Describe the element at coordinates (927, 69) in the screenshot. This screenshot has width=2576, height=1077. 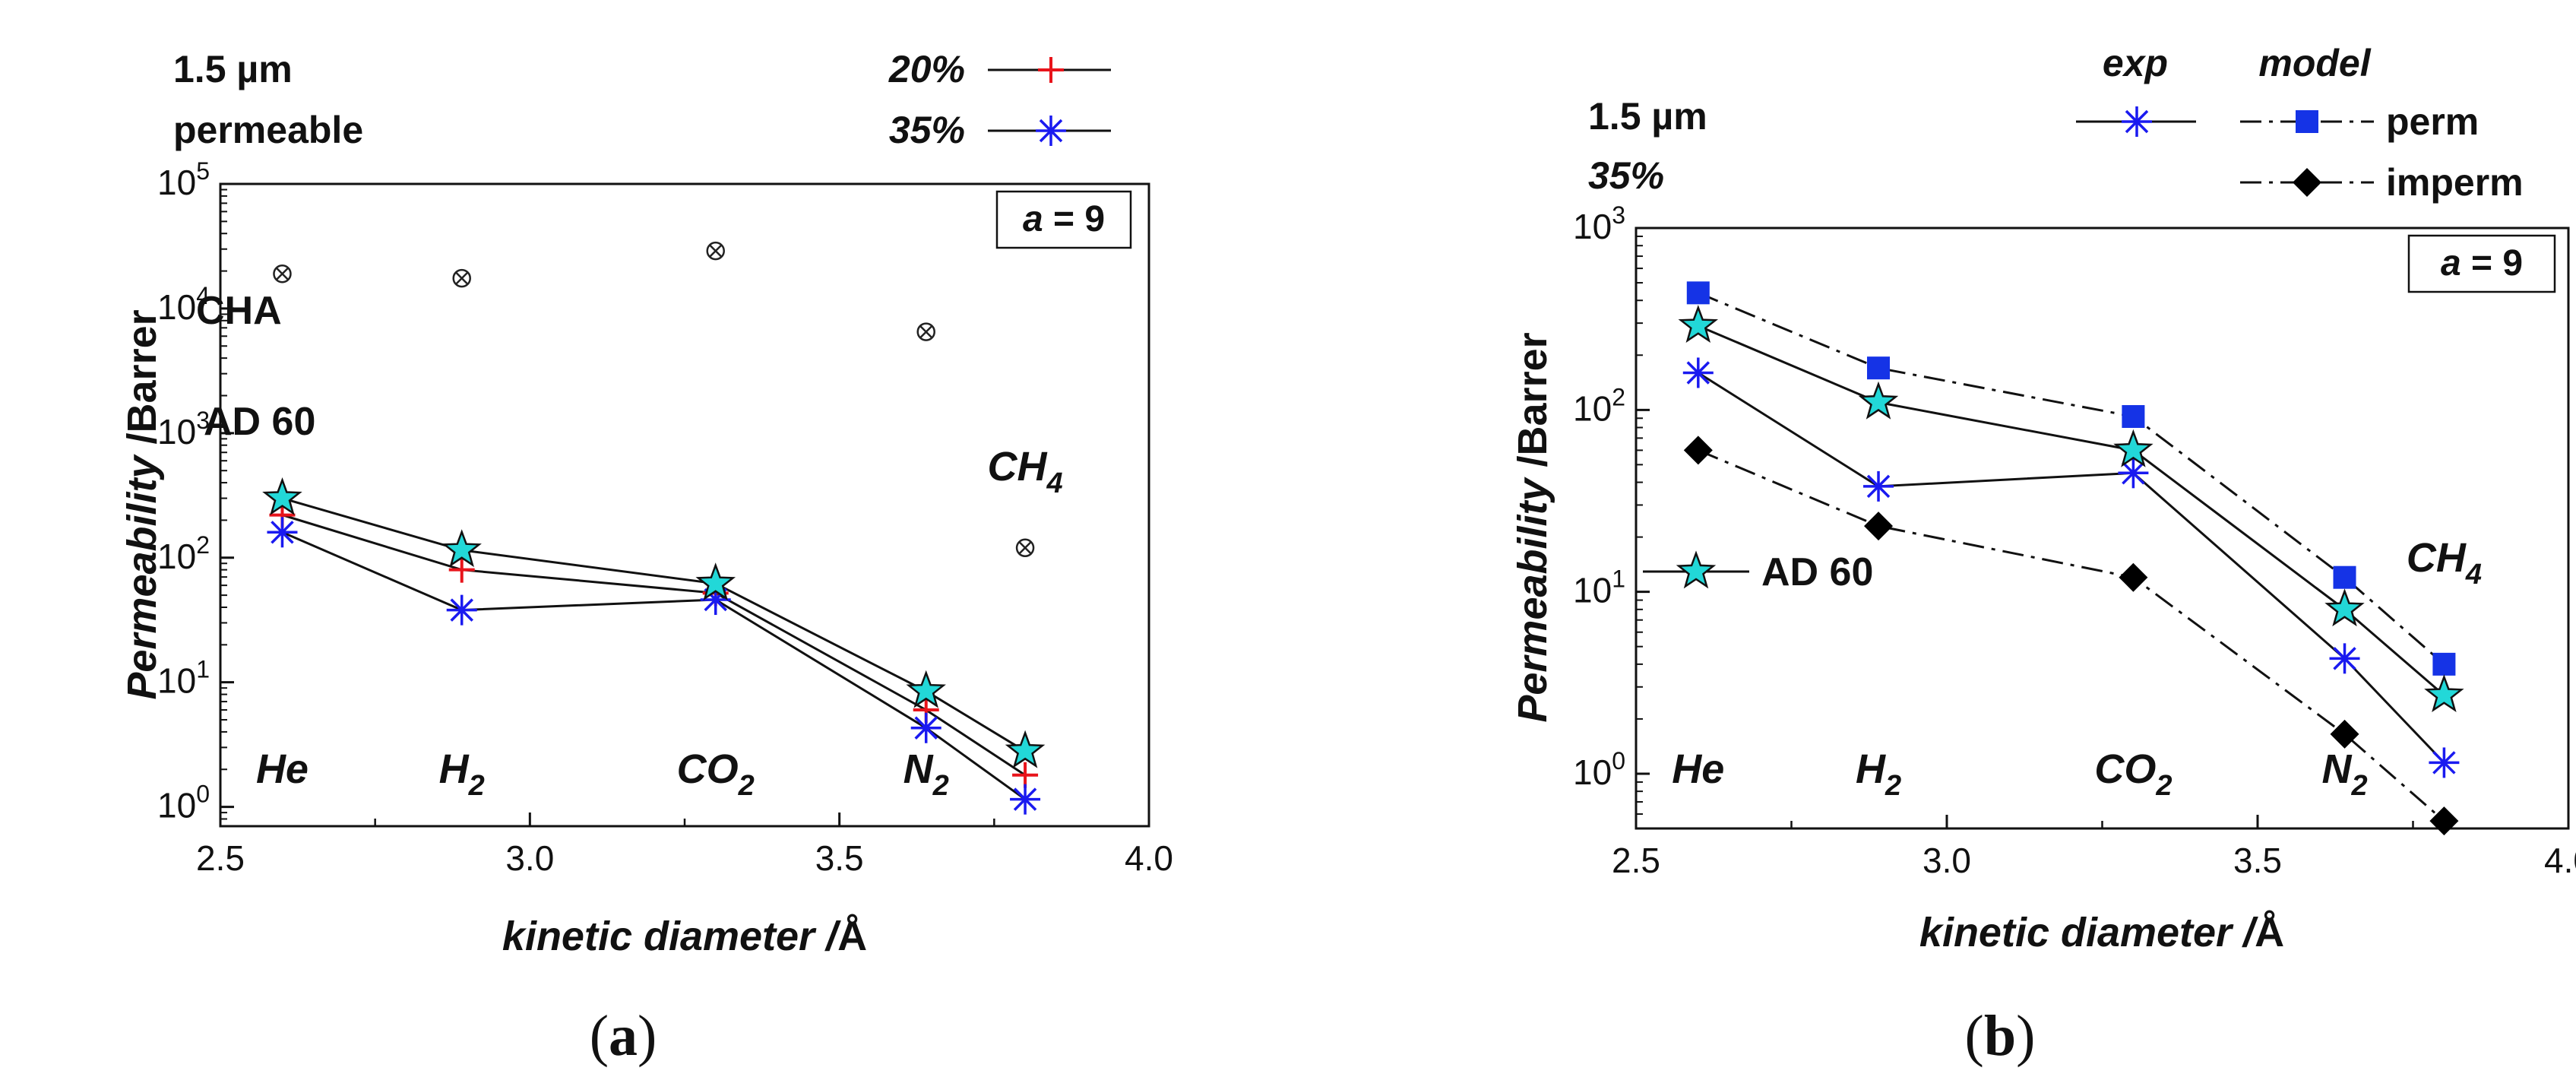
I see `legend-a-label-20: 20%` at that location.